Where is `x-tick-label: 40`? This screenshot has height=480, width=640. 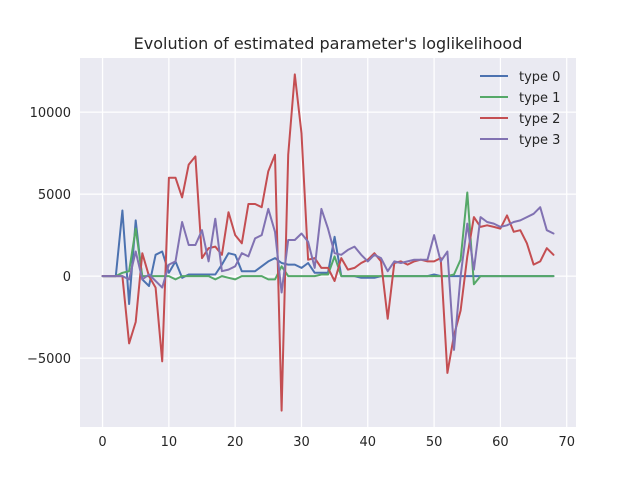
x-tick-label: 40 is located at coordinates (368, 442).